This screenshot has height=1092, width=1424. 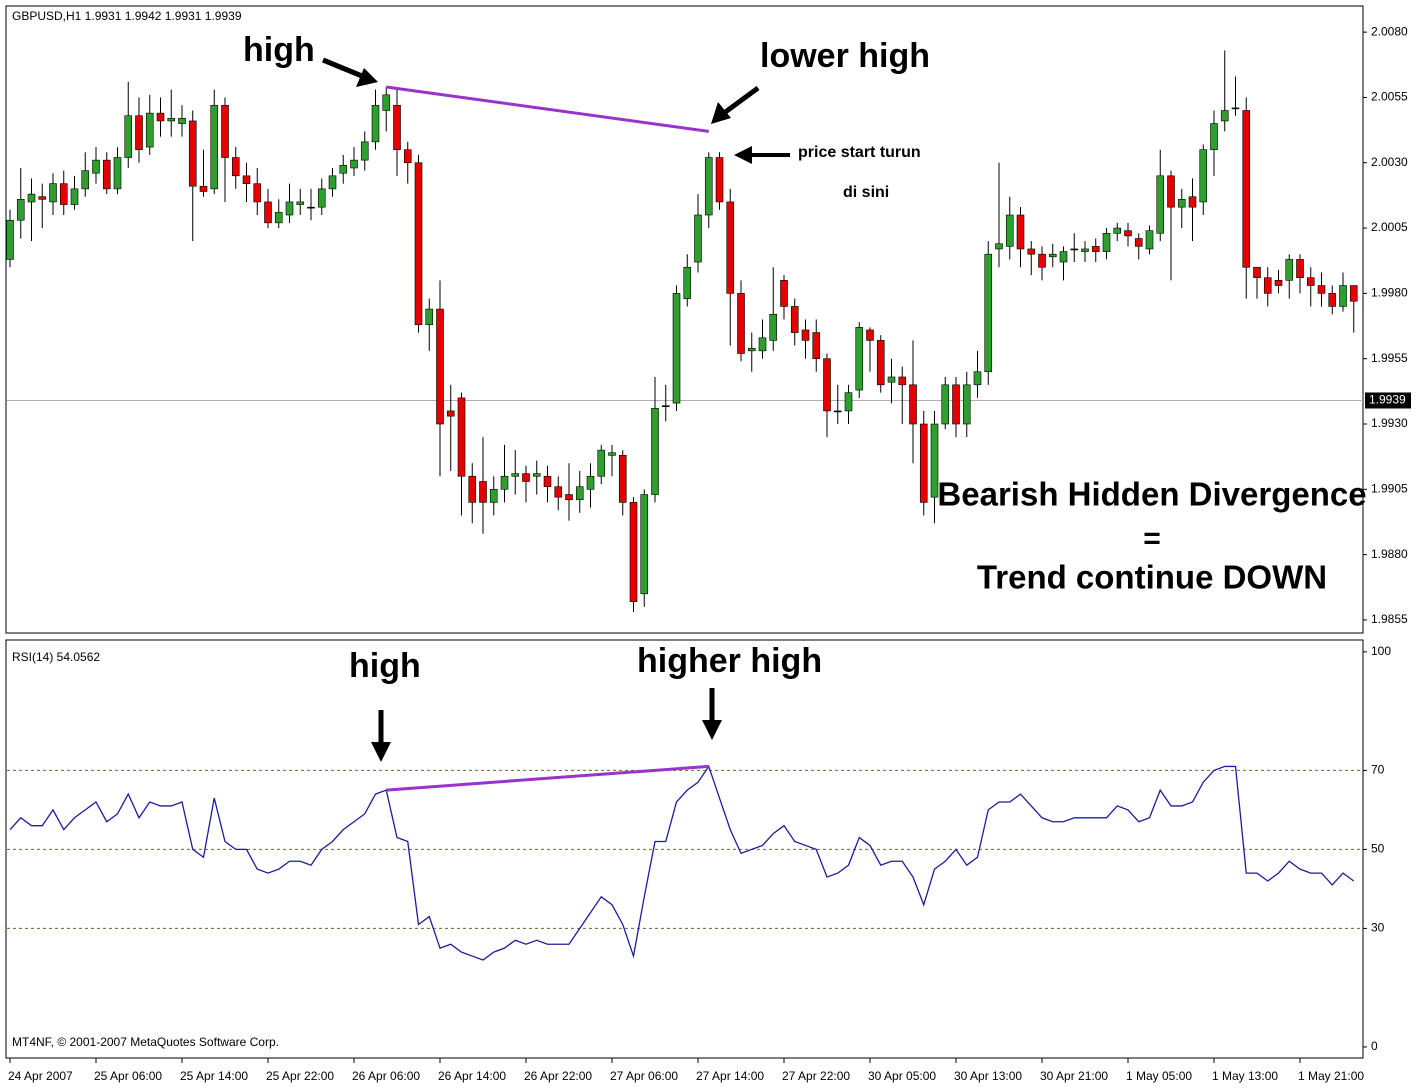 I want to click on annotation: higher high, so click(x=729, y=661).